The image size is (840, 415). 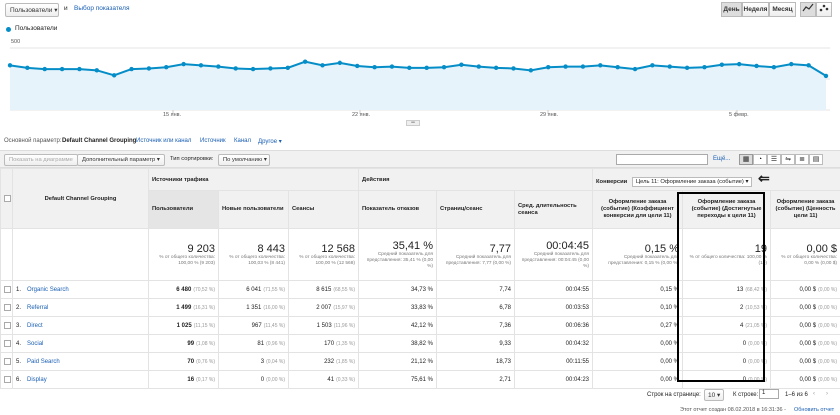 What do you see at coordinates (782, 9) in the screenshot?
I see `period-month-button: Месяц` at bounding box center [782, 9].